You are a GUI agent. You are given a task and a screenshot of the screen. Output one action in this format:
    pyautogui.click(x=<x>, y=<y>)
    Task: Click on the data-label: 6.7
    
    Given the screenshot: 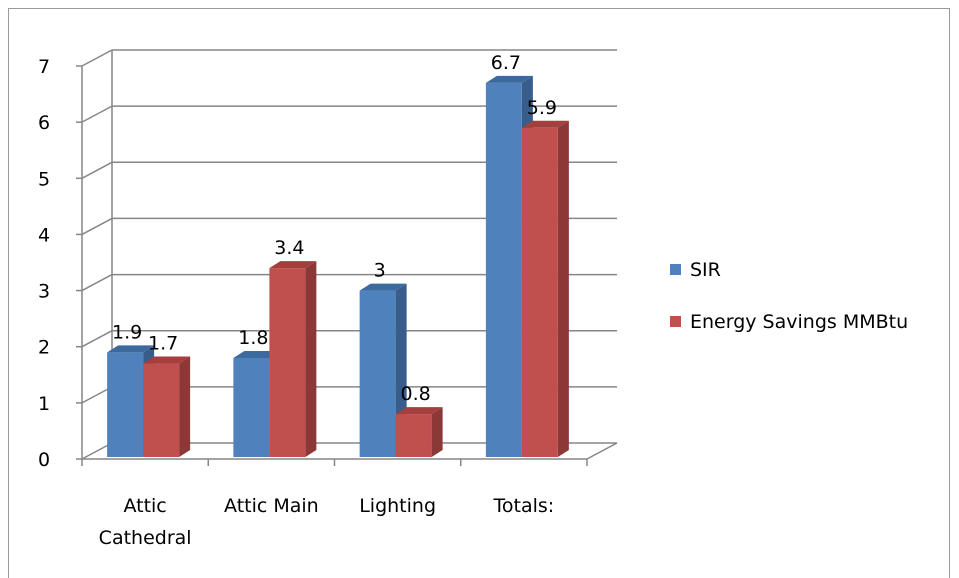 What is the action you would take?
    pyautogui.click(x=506, y=63)
    